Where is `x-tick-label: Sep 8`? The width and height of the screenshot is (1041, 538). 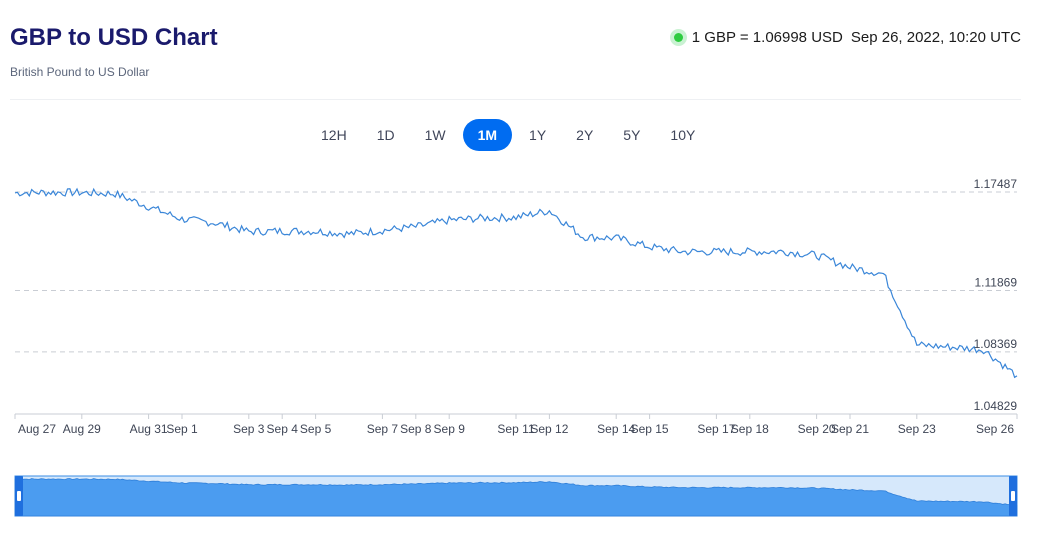 x-tick-label: Sep 8 is located at coordinates (416, 429).